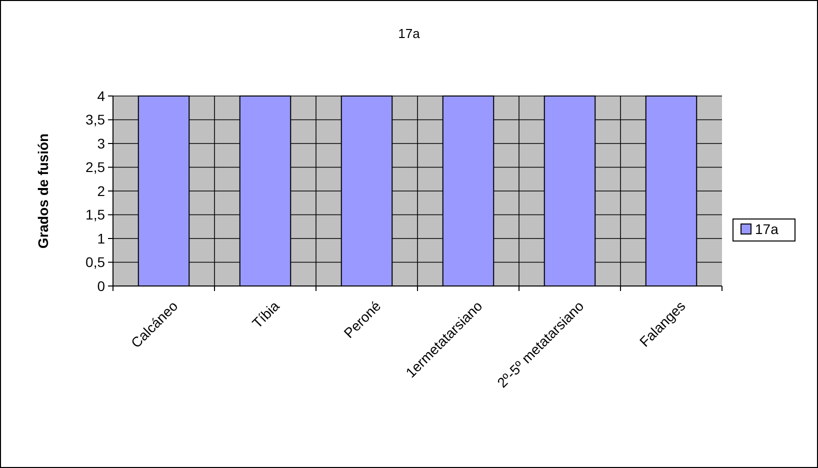 The height and width of the screenshot is (468, 818). What do you see at coordinates (96, 214) in the screenshot?
I see `y-tick-label: 1,5` at bounding box center [96, 214].